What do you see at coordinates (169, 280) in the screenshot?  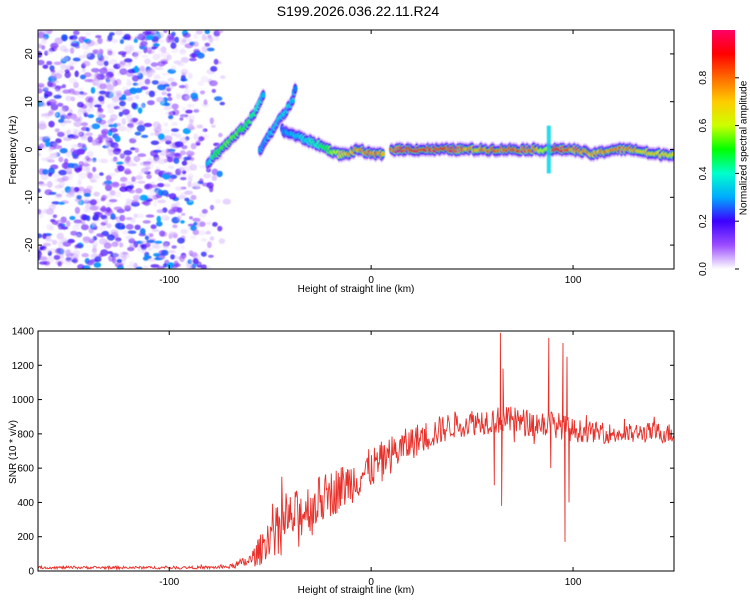 I see `spectrogram-x-tick-label: -100` at bounding box center [169, 280].